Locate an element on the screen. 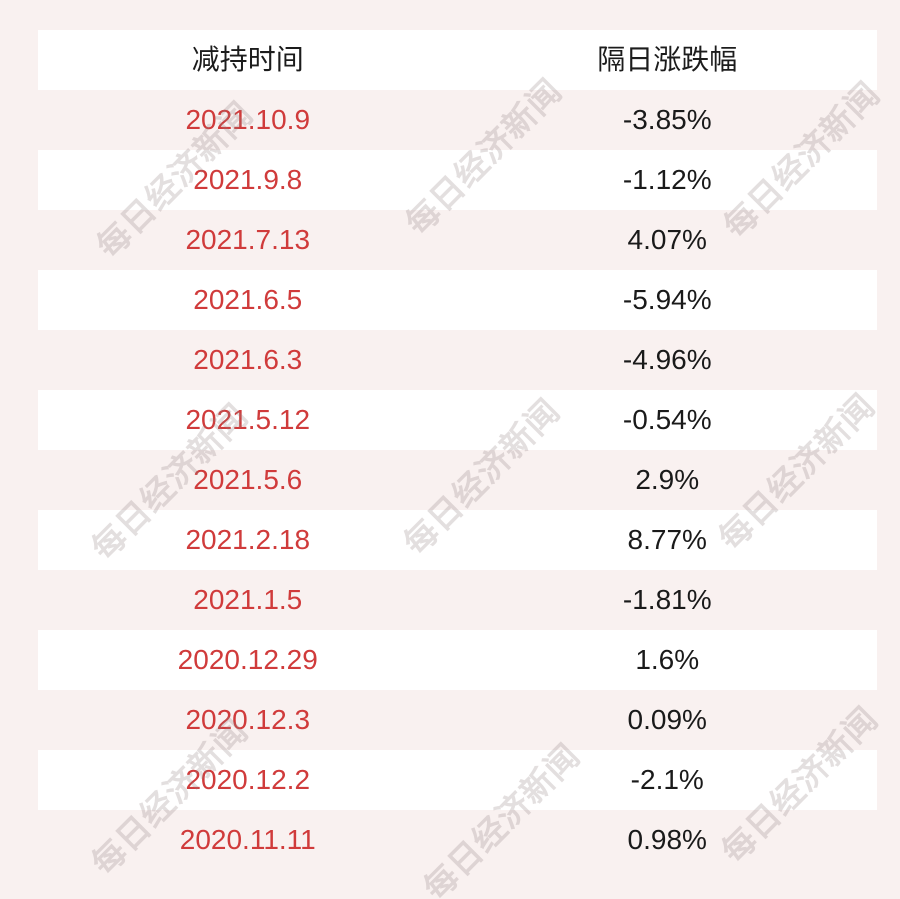 The height and width of the screenshot is (899, 900). date-cell: 2021.7.13 is located at coordinates (248, 239).